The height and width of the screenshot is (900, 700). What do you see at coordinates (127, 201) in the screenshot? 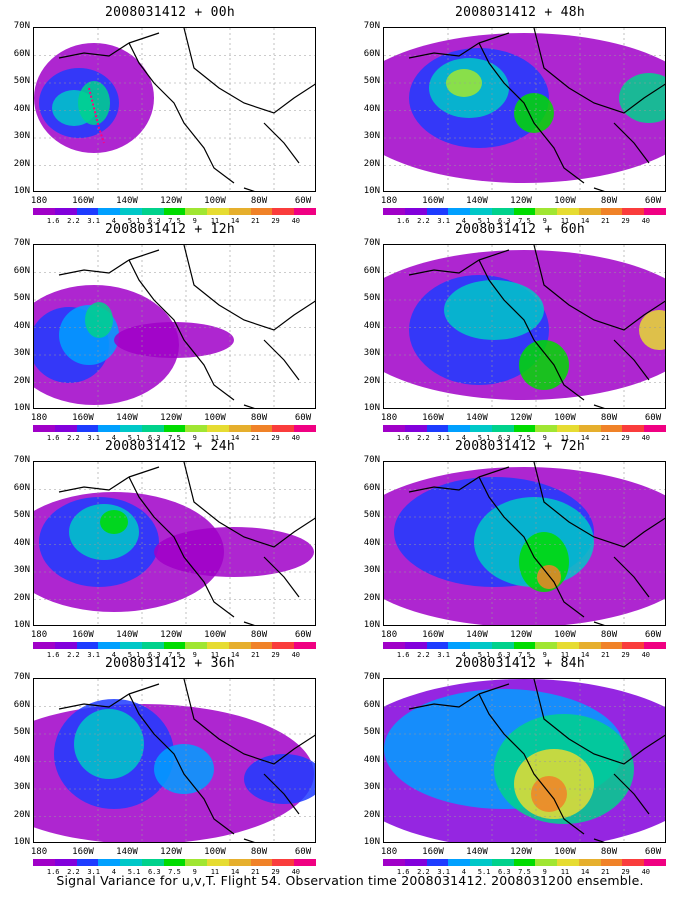
I see `x-tick-label: 140W` at bounding box center [127, 201].